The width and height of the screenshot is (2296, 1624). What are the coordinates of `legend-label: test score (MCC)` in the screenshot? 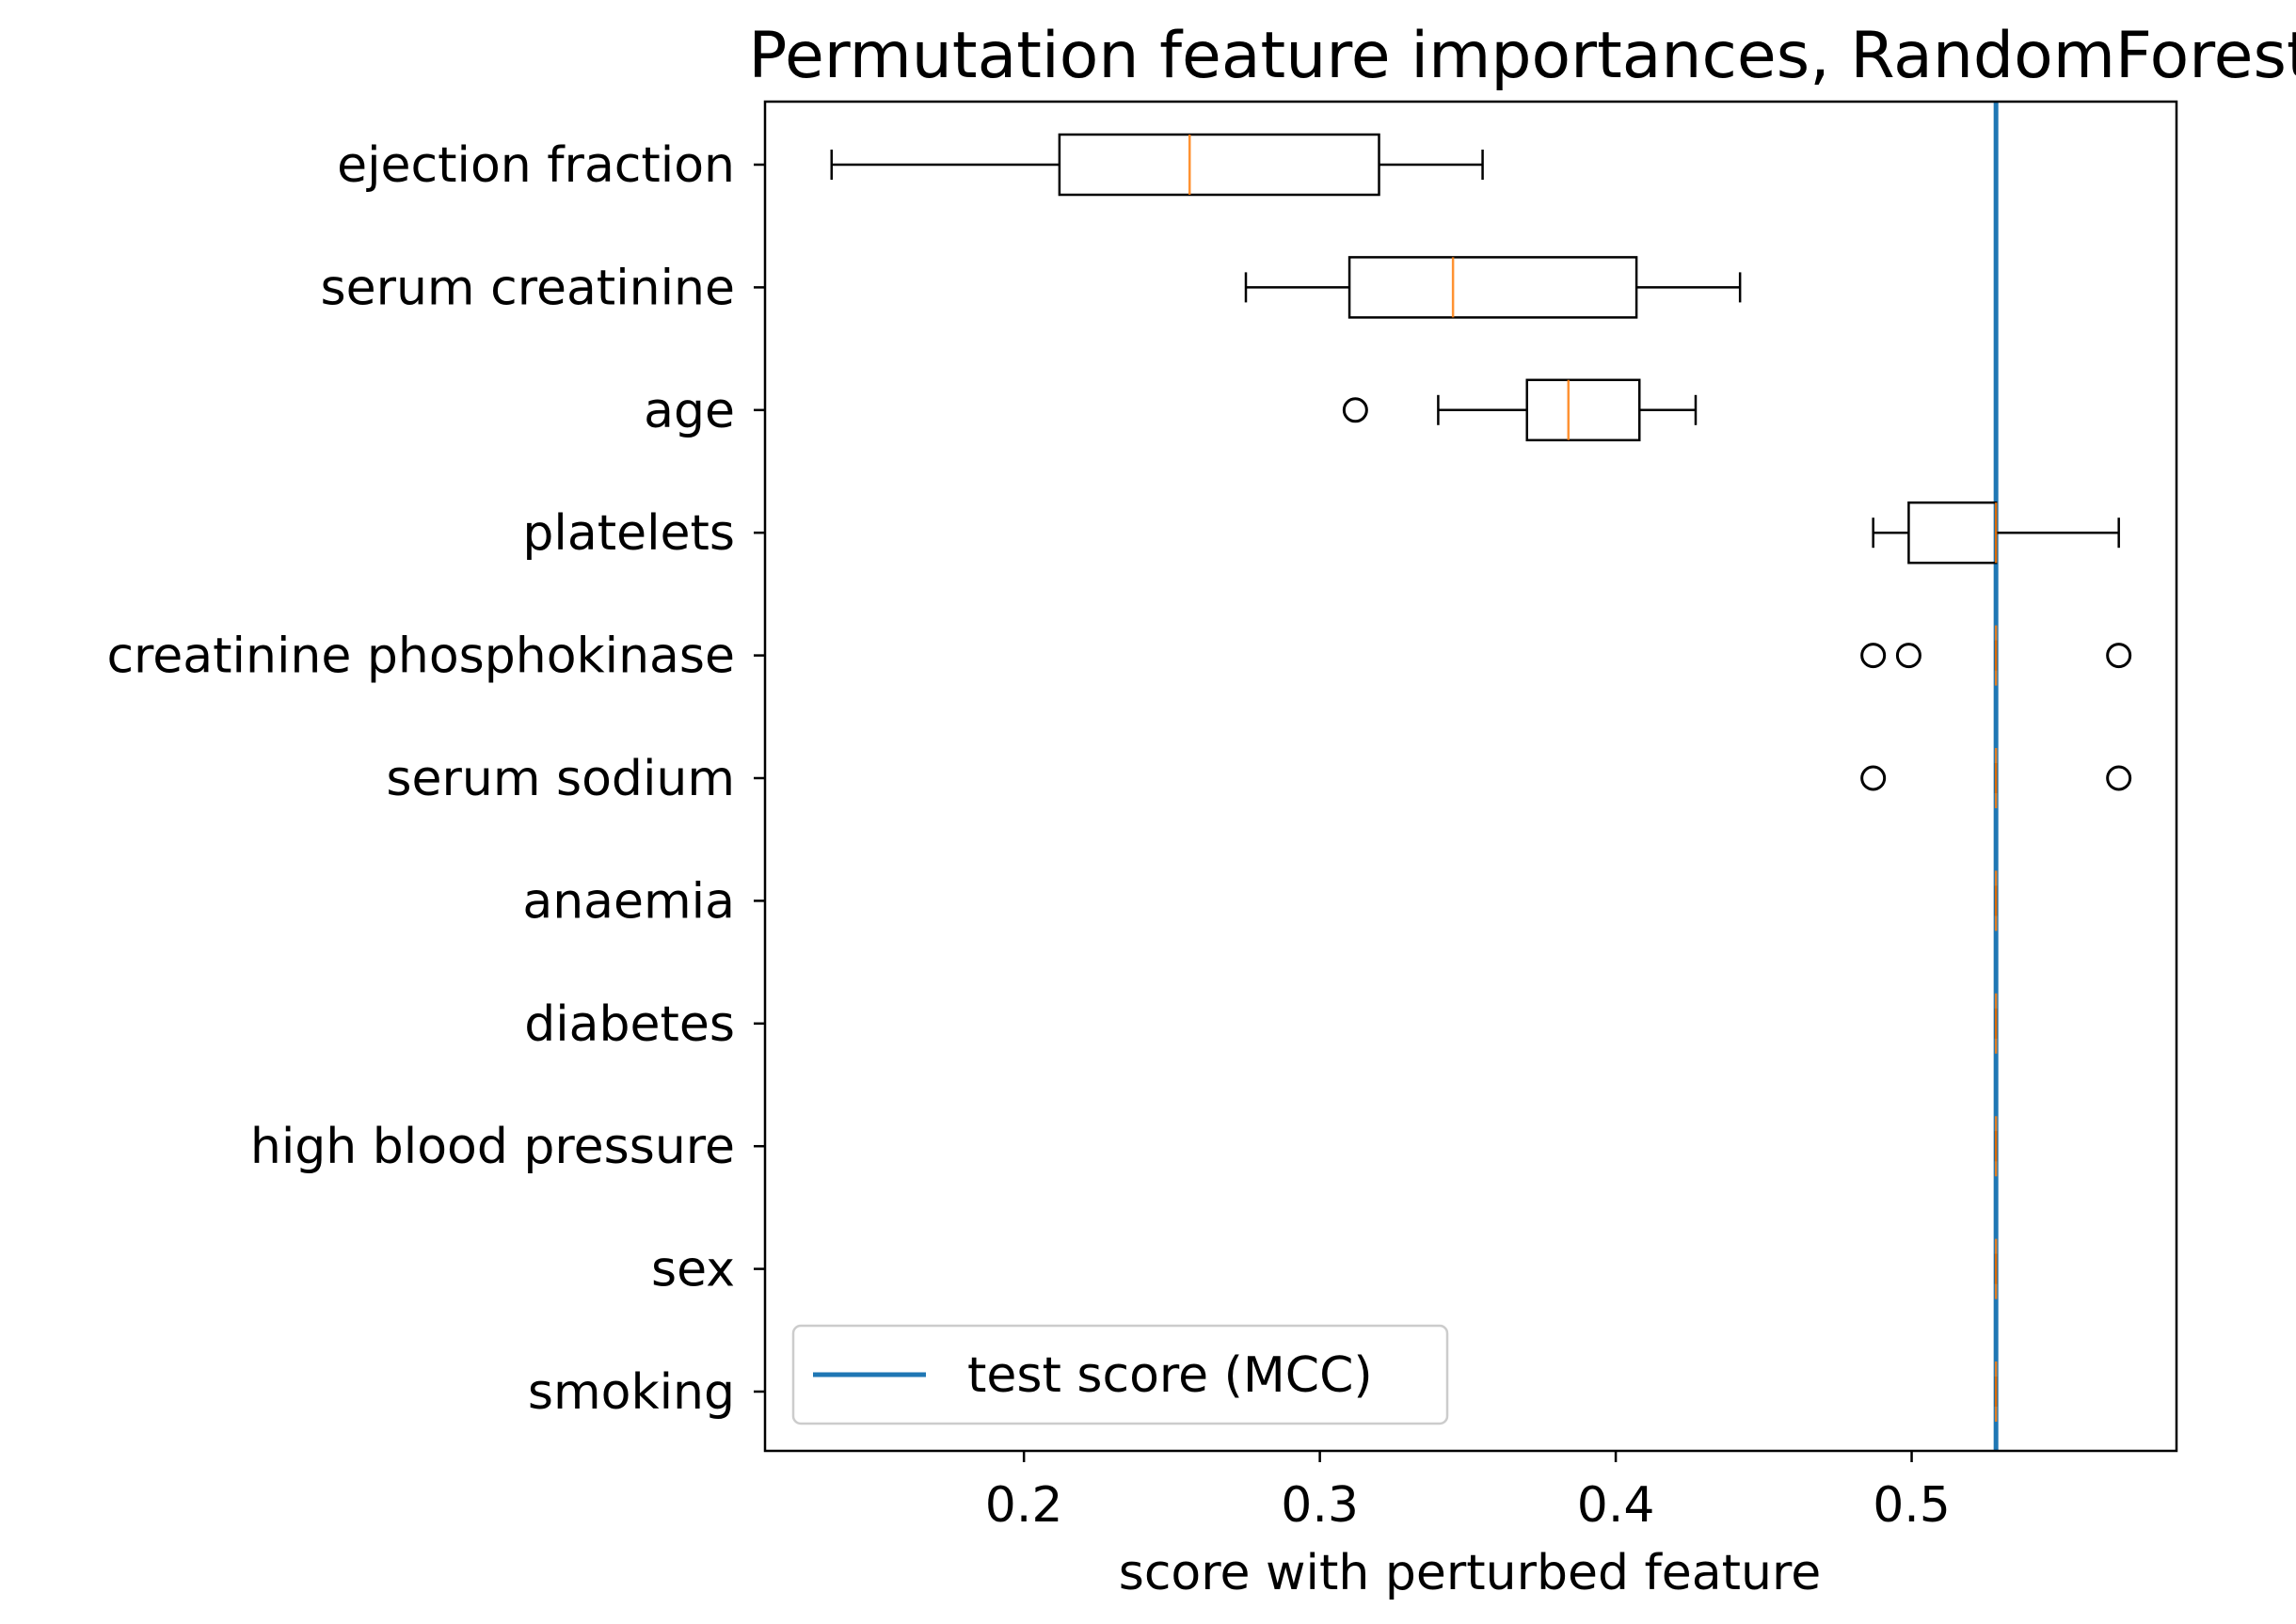 It's located at (1170, 1376).